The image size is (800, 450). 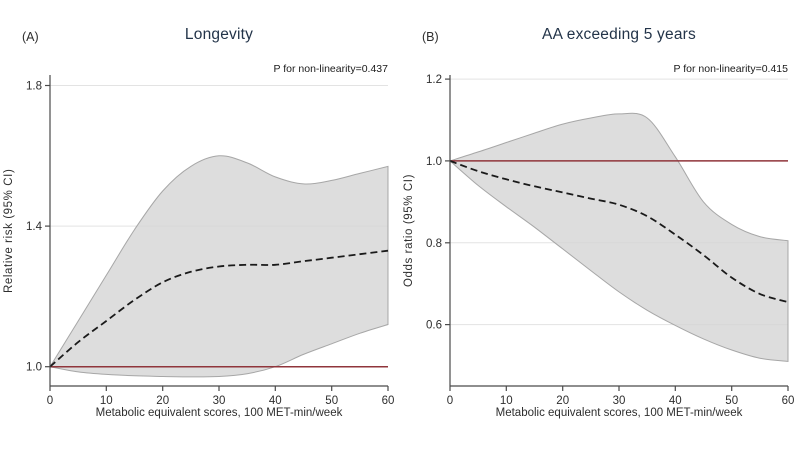 What do you see at coordinates (30, 37) in the screenshot?
I see `panel-label-a: (A)` at bounding box center [30, 37].